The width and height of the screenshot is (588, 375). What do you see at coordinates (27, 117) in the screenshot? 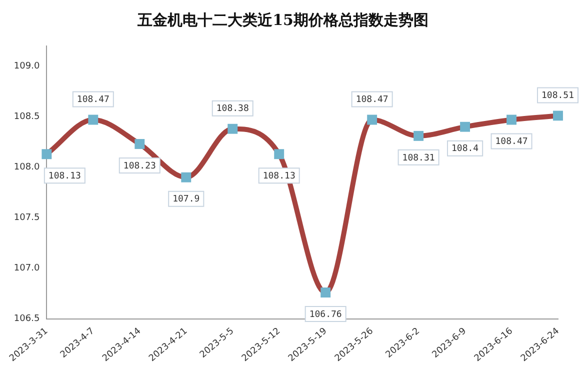
I see `y-tick-label: 108.5` at bounding box center [27, 117].